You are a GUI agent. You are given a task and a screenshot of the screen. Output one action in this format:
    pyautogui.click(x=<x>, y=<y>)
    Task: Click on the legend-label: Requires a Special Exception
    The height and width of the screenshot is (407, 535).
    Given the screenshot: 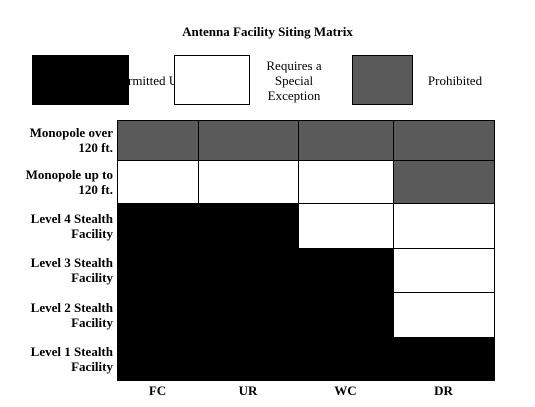 What is the action you would take?
    pyautogui.click(x=294, y=80)
    